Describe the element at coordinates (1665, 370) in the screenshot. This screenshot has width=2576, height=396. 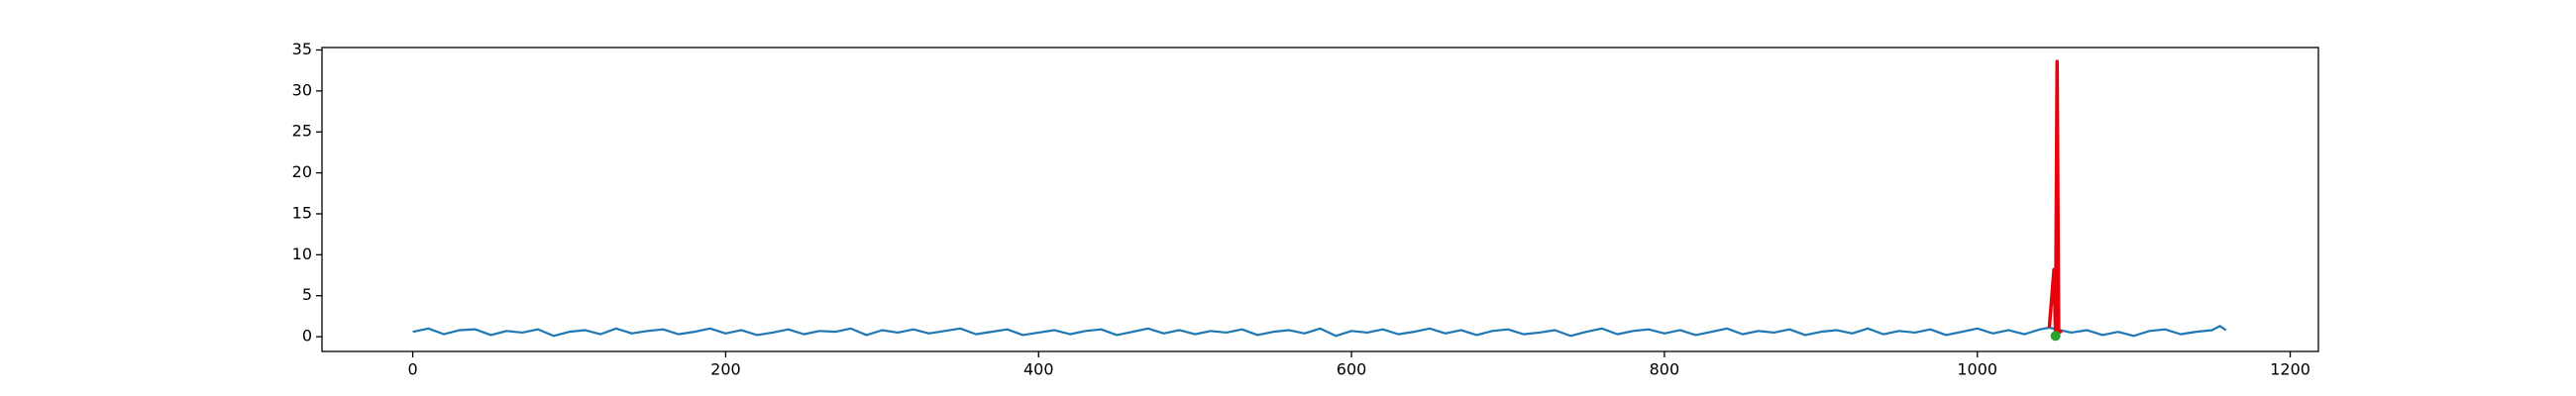
I see `x-tick-label: 800` at that location.